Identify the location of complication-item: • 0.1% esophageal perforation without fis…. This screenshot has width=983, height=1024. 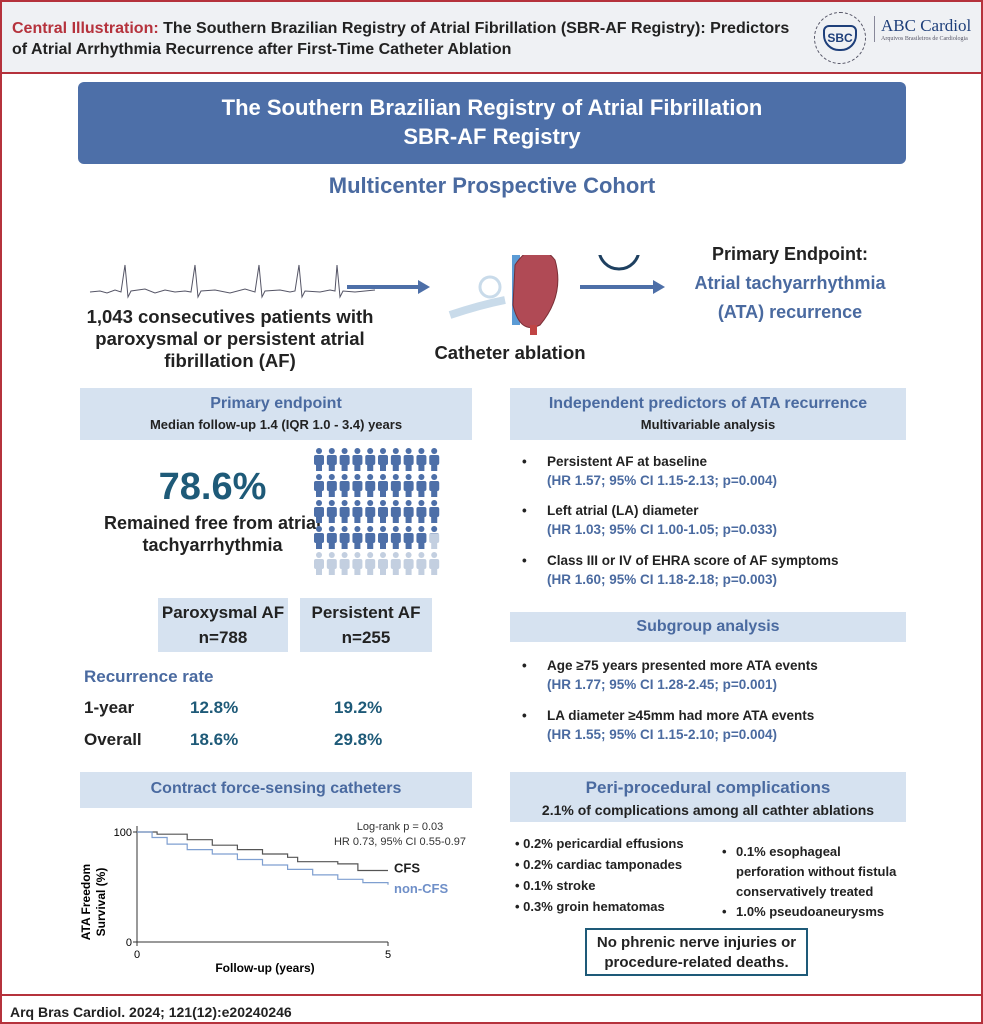
(809, 871).